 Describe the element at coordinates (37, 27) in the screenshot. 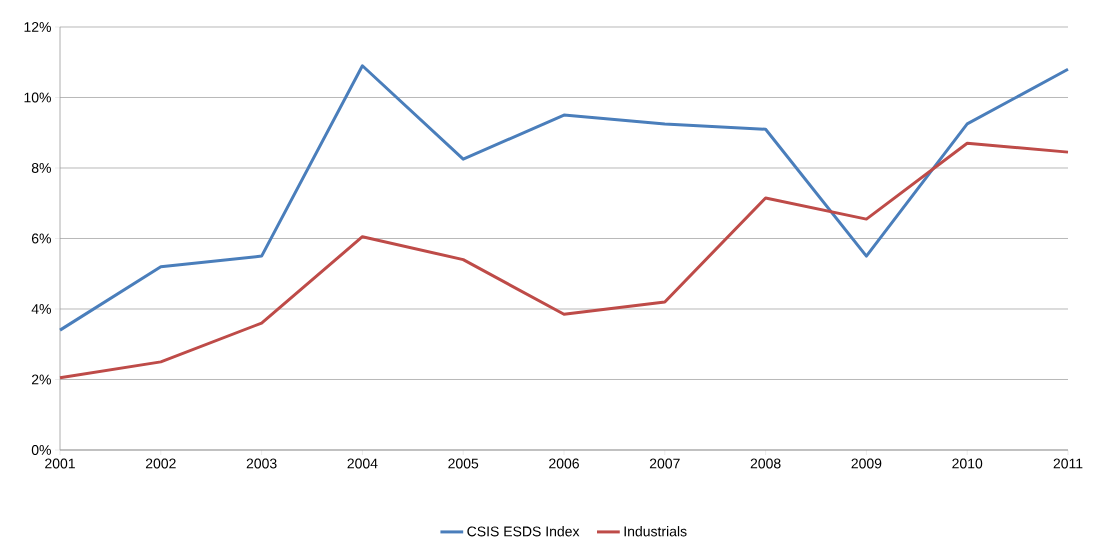

I see `y-tick-label: 12%` at that location.